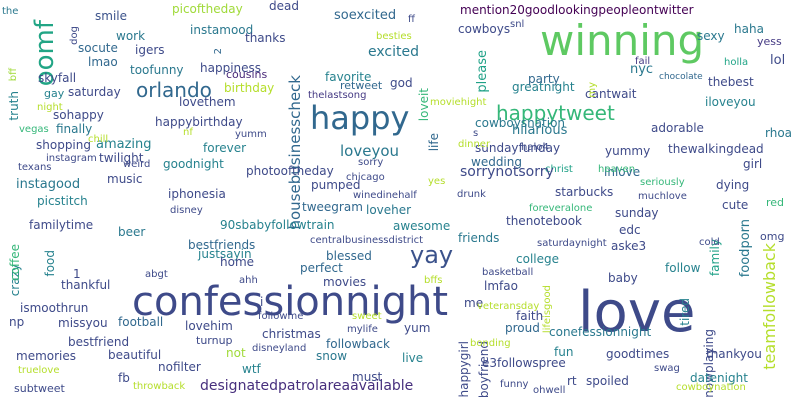 The height and width of the screenshot is (400, 800). Describe the element at coordinates (517, 24) in the screenshot. I see `cloud-word: snl` at that location.